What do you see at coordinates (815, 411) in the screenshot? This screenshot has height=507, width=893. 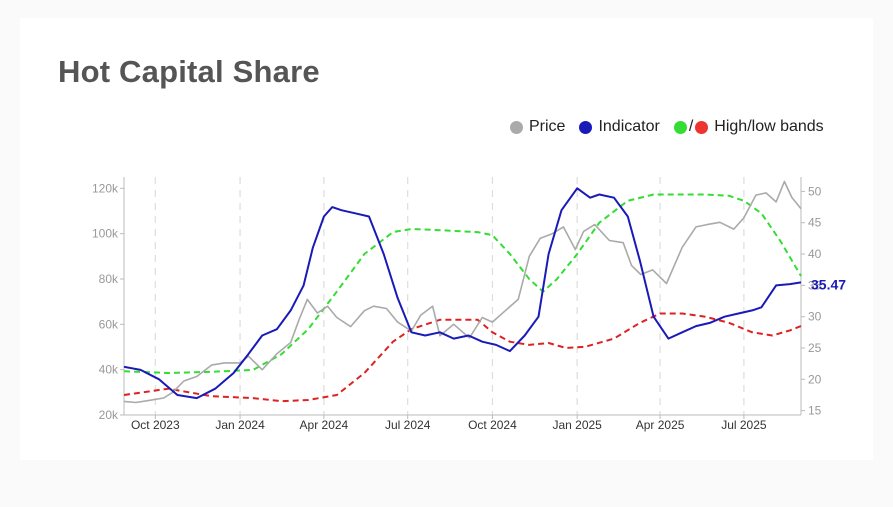 I see `right-tick-label: 15` at bounding box center [815, 411].